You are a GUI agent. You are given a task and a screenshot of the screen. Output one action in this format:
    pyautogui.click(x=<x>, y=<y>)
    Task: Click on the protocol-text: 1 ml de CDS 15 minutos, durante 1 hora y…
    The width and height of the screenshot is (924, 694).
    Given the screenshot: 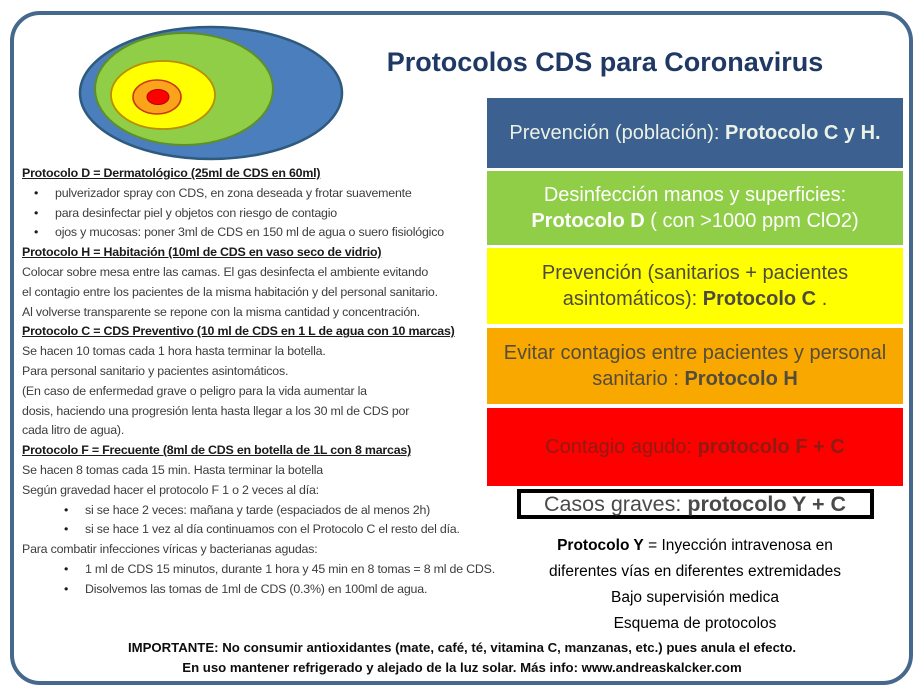 What is the action you would take?
    pyautogui.click(x=290, y=568)
    